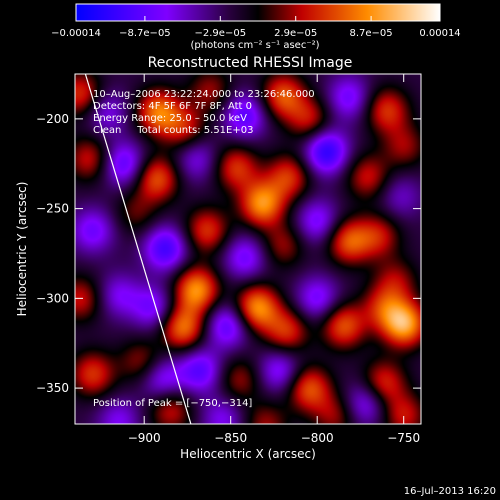 The image size is (500, 500). Describe the element at coordinates (52, 388) in the screenshot. I see `y-tick-label: −350` at that location.